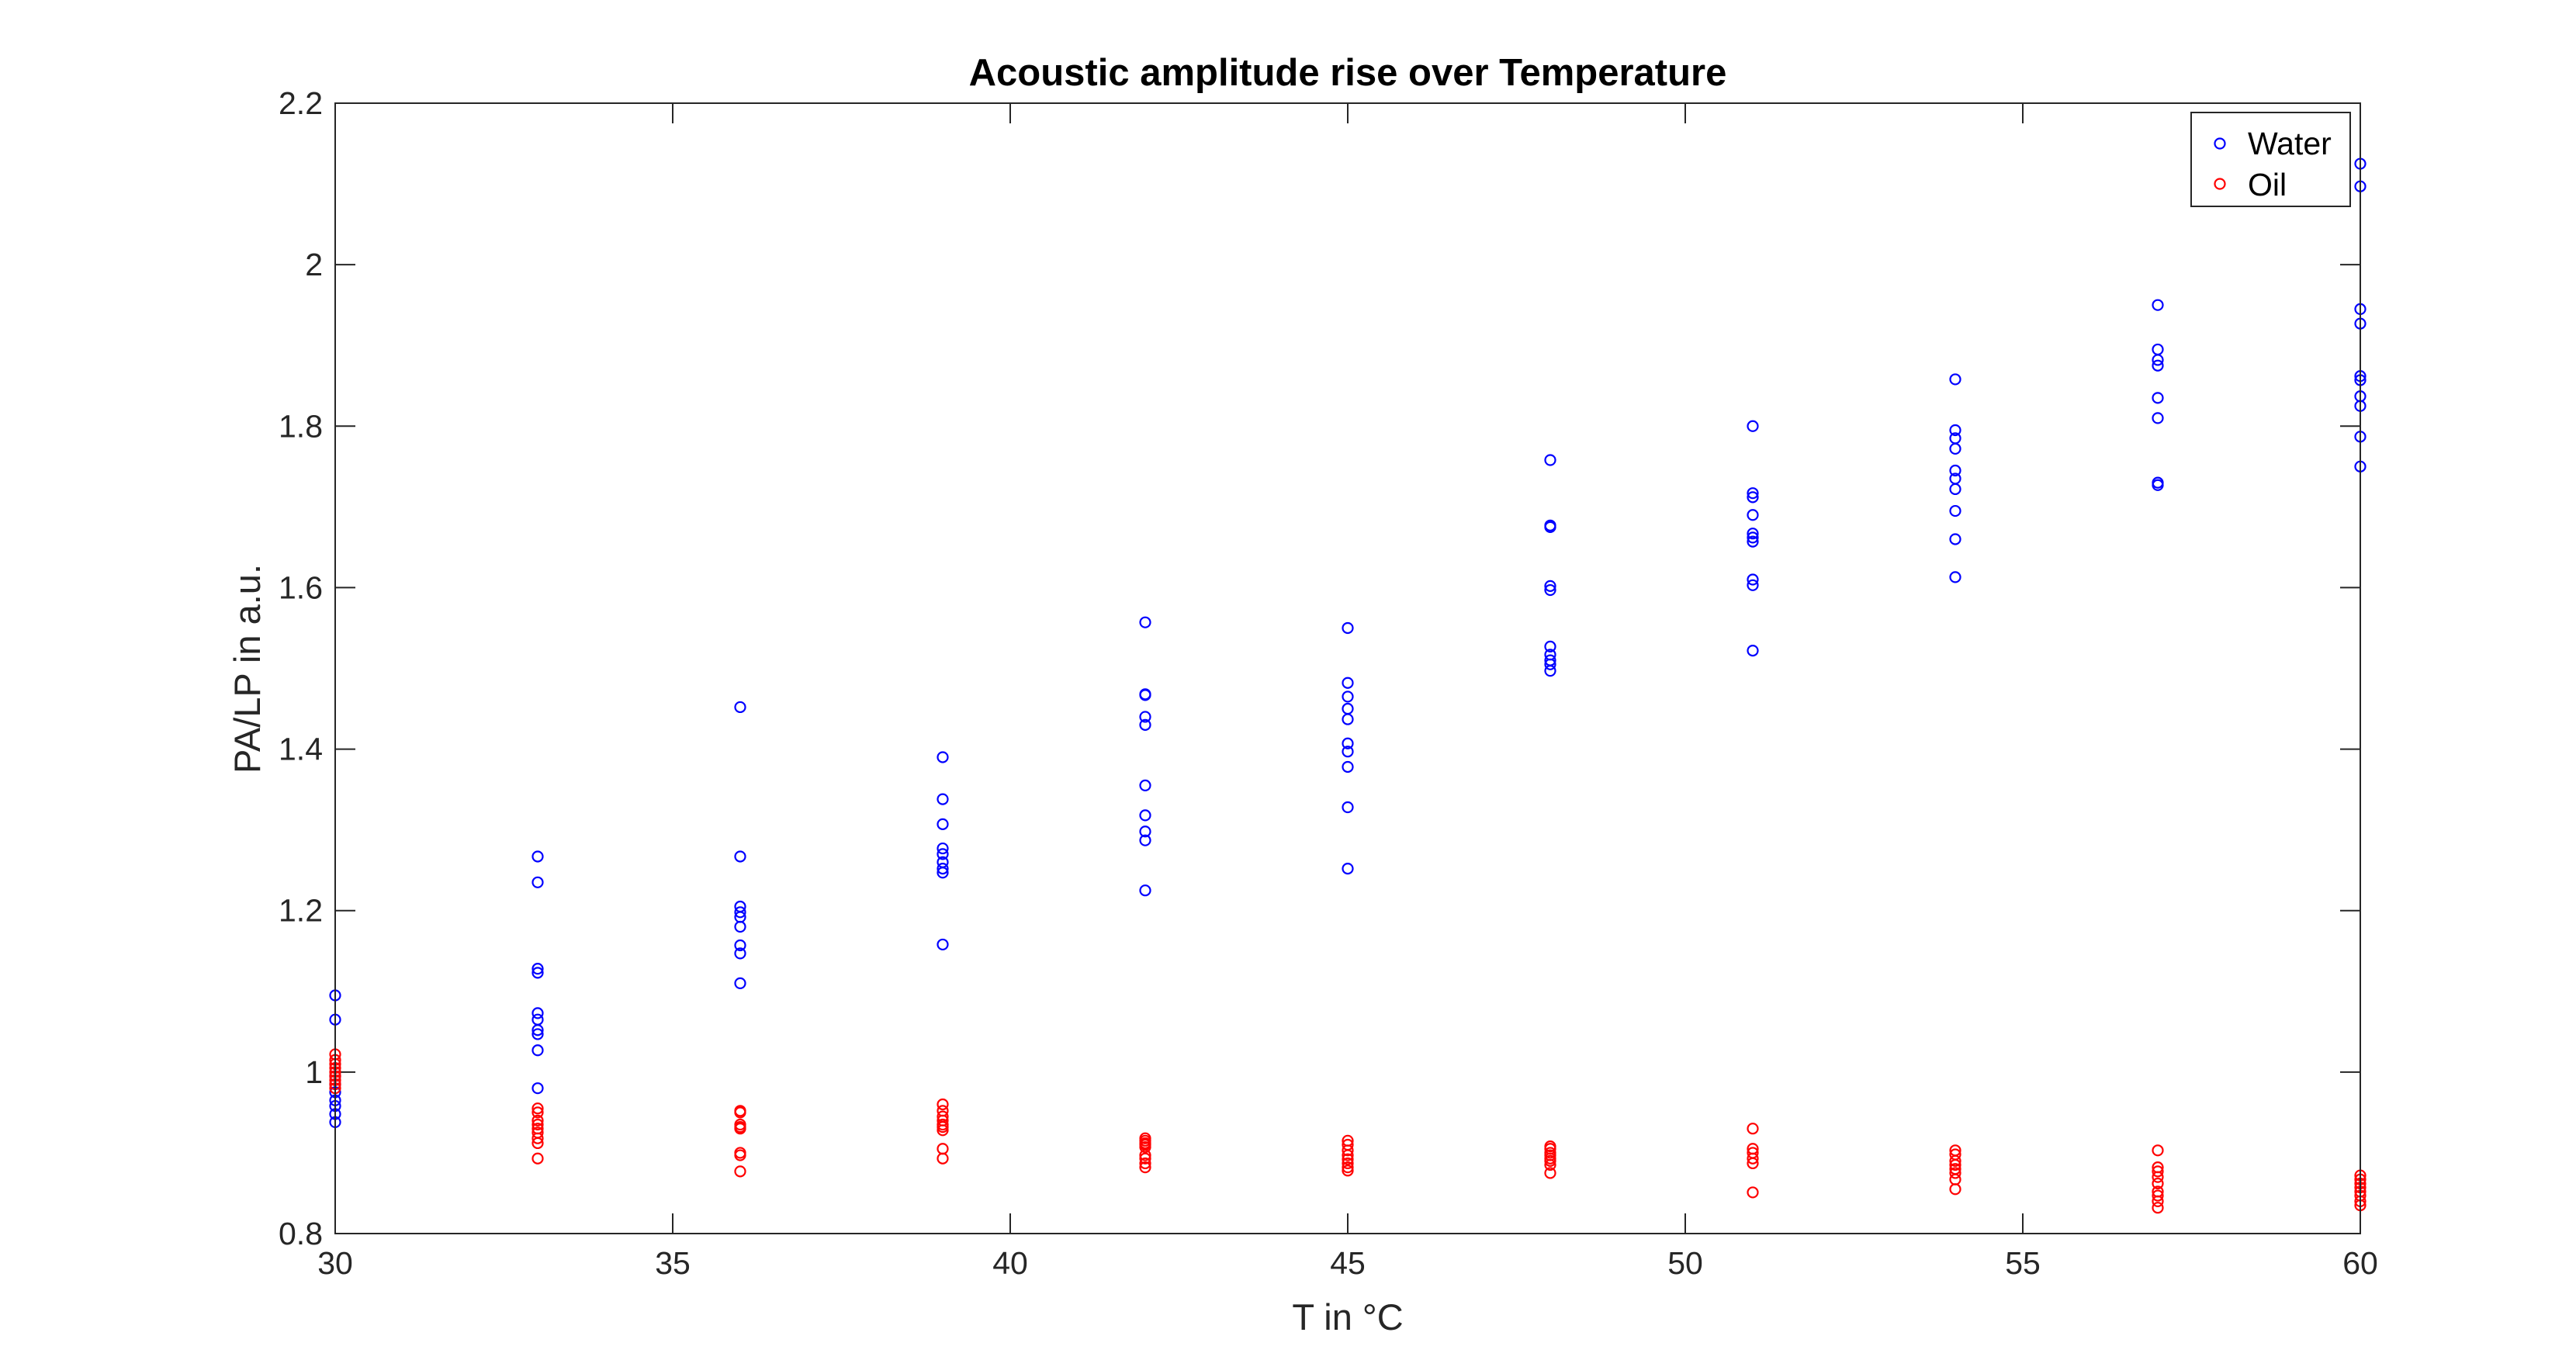 The width and height of the screenshot is (2576, 1367). Describe the element at coordinates (301, 911) in the screenshot. I see `y-tick-label: 1.2` at that location.